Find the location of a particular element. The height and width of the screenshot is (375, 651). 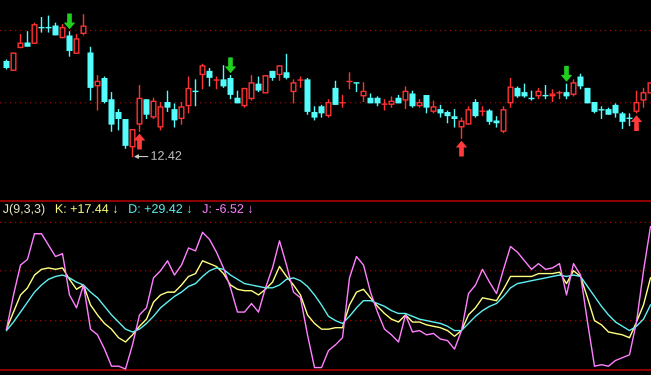

text: D: +29.42 ↓ is located at coordinates (160, 209).